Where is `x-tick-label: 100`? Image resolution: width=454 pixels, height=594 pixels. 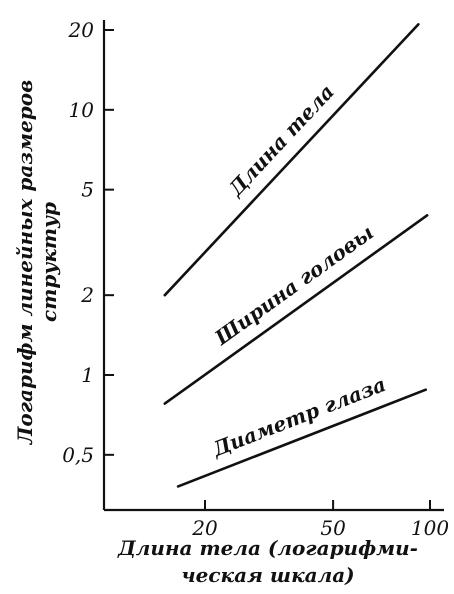 x-tick-label: 100 is located at coordinates (430, 528).